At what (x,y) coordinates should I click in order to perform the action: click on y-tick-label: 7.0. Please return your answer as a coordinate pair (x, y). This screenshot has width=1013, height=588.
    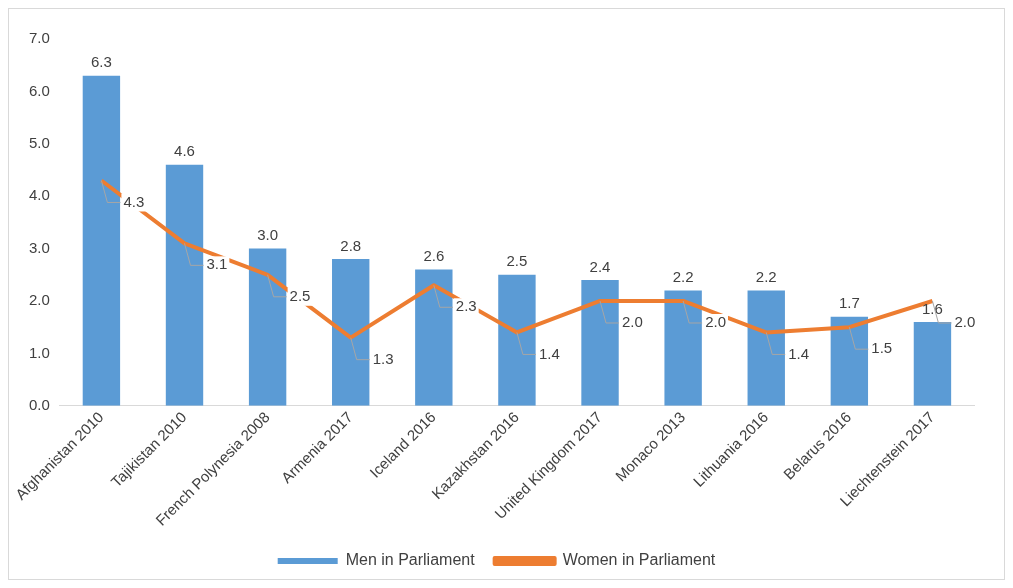
    Looking at the image, I should click on (39, 38).